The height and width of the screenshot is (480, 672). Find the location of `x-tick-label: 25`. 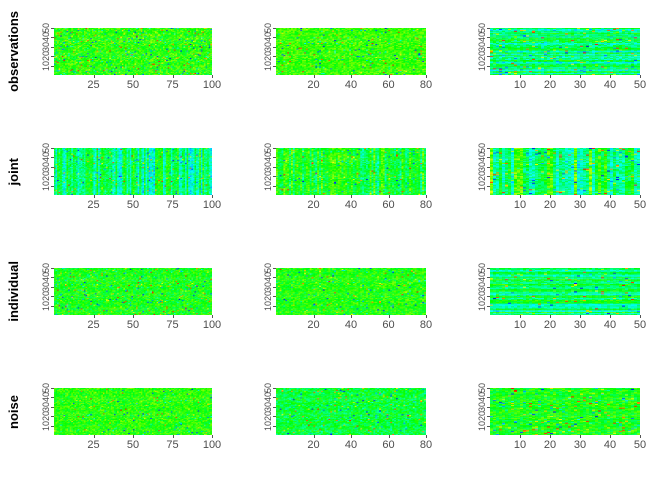

x-tick-label: 25 is located at coordinates (93, 205).